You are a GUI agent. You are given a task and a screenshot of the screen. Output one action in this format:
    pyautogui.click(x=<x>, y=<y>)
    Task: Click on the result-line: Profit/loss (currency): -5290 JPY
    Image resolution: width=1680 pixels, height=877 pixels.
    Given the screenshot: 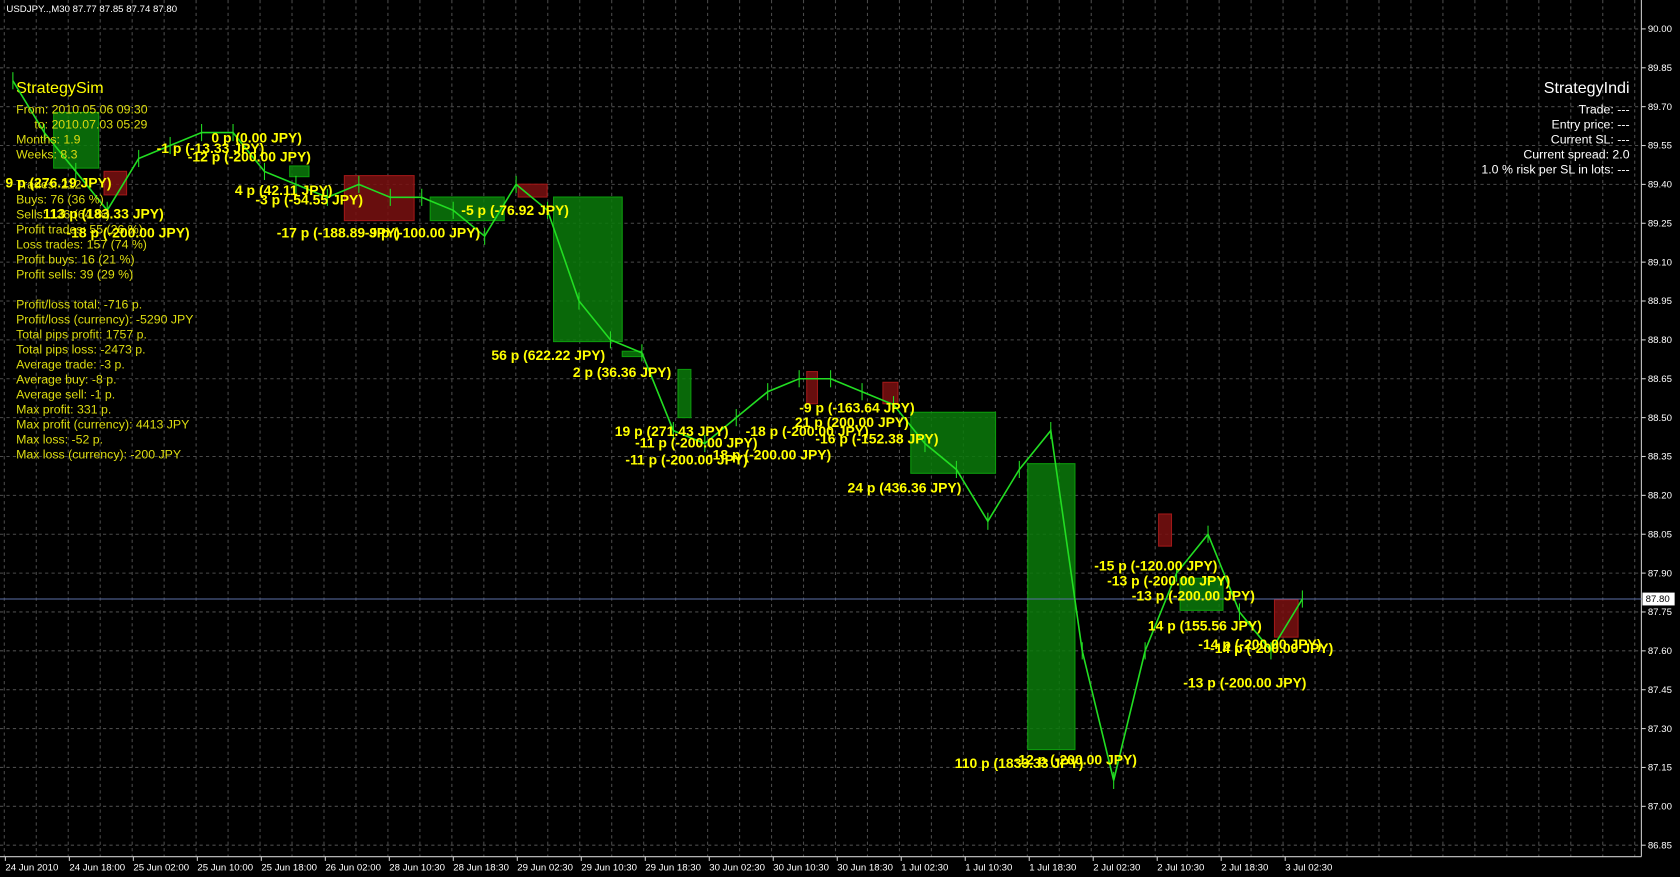 What is the action you would take?
    pyautogui.click(x=104, y=319)
    